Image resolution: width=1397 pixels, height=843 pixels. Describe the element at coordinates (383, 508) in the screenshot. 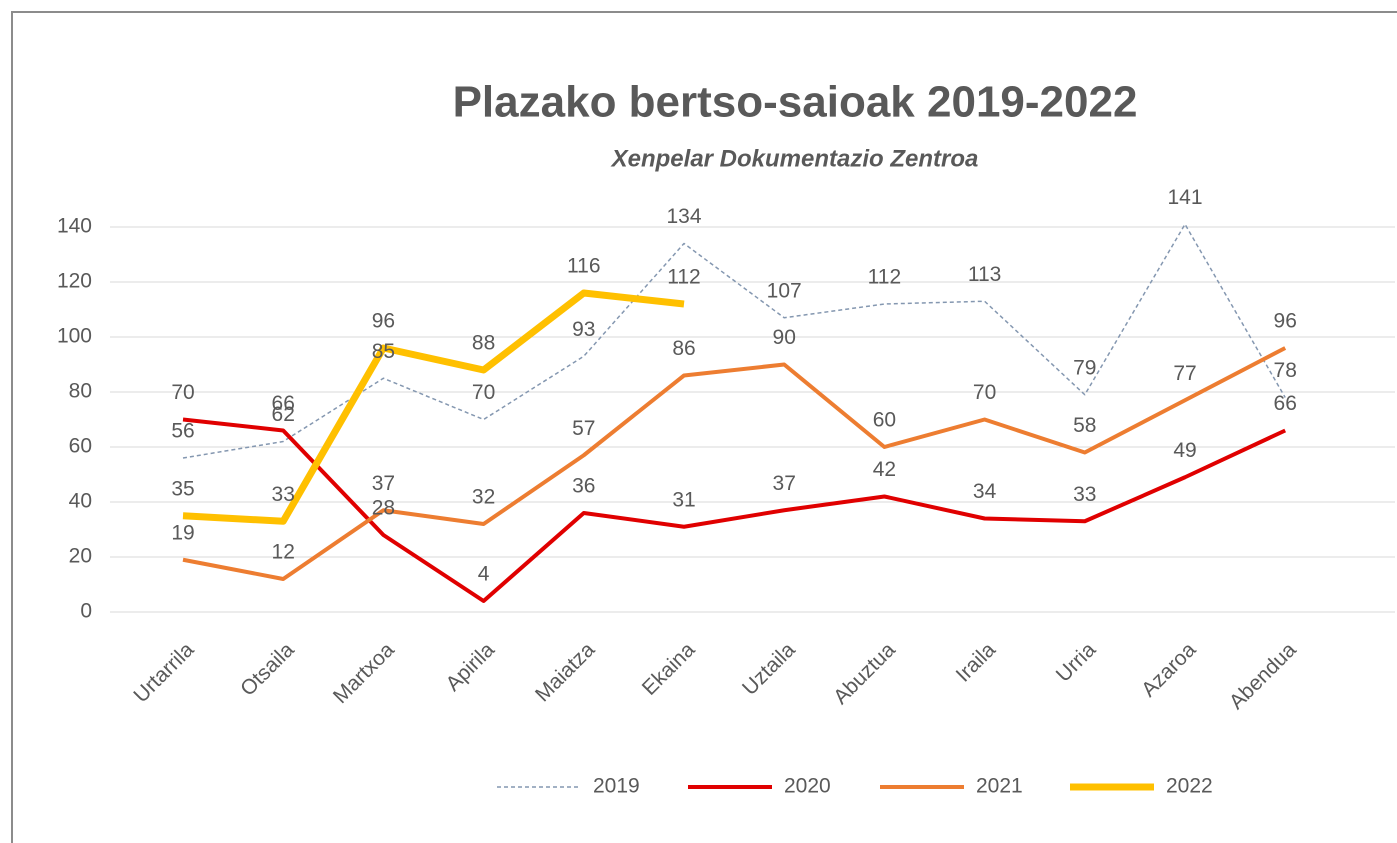

I see `data-label: 28` at that location.